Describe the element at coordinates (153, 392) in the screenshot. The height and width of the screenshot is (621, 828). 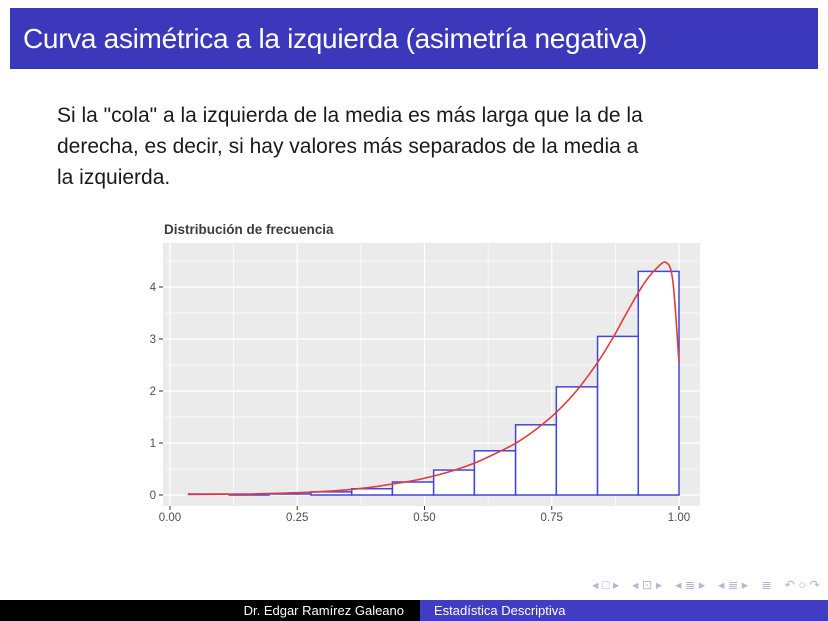
I see `y-axis-label: 2` at that location.